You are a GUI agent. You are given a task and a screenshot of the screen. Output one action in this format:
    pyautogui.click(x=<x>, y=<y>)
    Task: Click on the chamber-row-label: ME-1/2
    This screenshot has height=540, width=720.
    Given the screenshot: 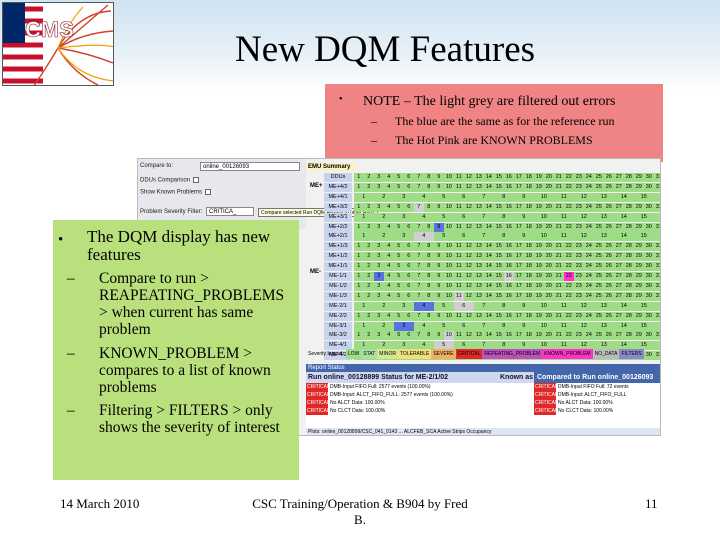 What is the action you would take?
    pyautogui.click(x=338, y=286)
    